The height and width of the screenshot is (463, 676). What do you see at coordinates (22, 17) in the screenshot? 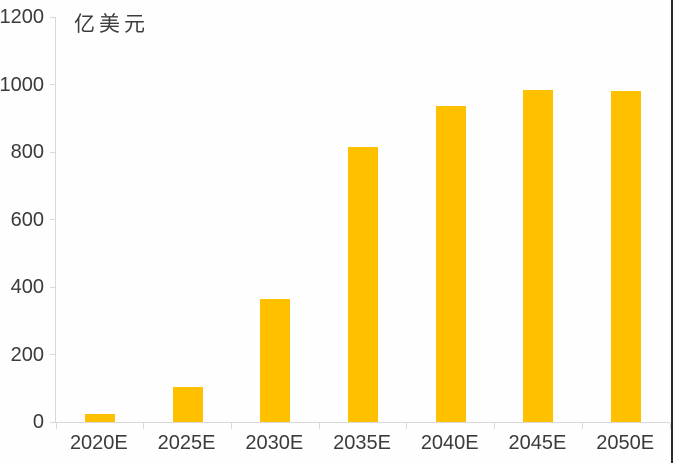
I see `y-axis-tick-label: 1200` at bounding box center [22, 17].